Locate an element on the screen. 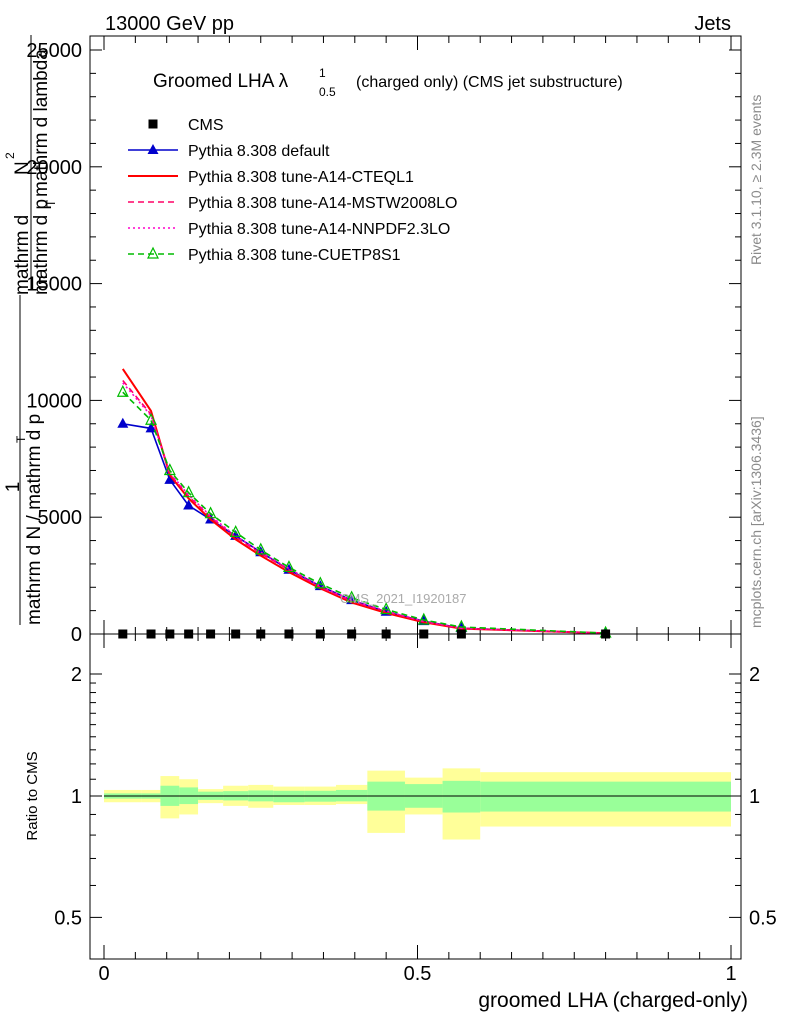 This screenshot has width=786, height=1024. mcplots-label: mcplots.cern.ch [arXiv:1306.3436] is located at coordinates (756, 522).